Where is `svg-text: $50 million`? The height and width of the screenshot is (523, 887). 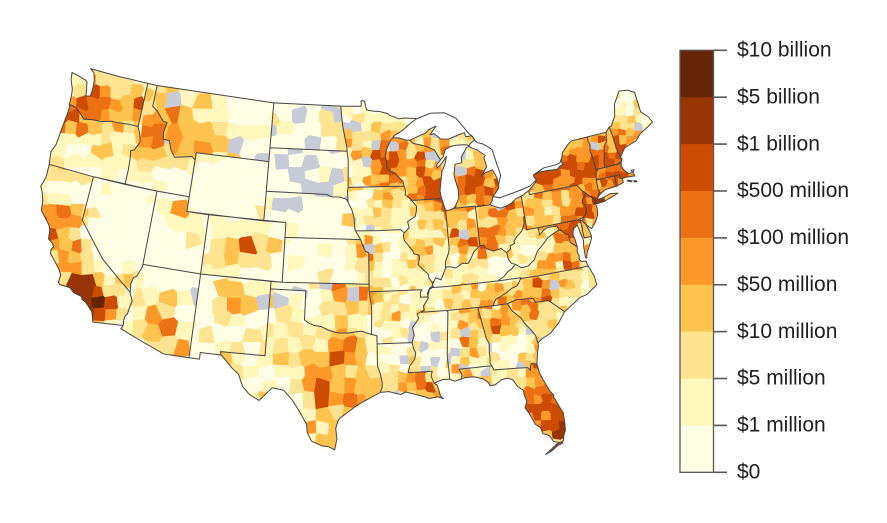 svg-text: $50 million is located at coordinates (787, 284).